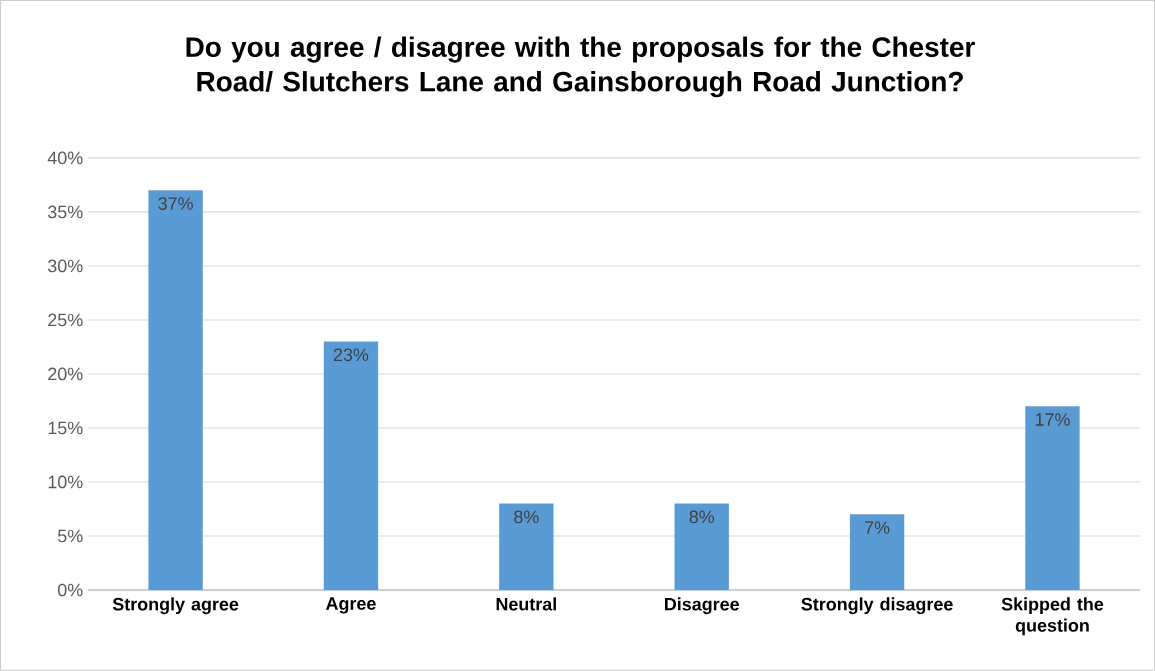 The width and height of the screenshot is (1155, 671). Describe the element at coordinates (1052, 419) in the screenshot. I see `data-label: 17%` at that location.